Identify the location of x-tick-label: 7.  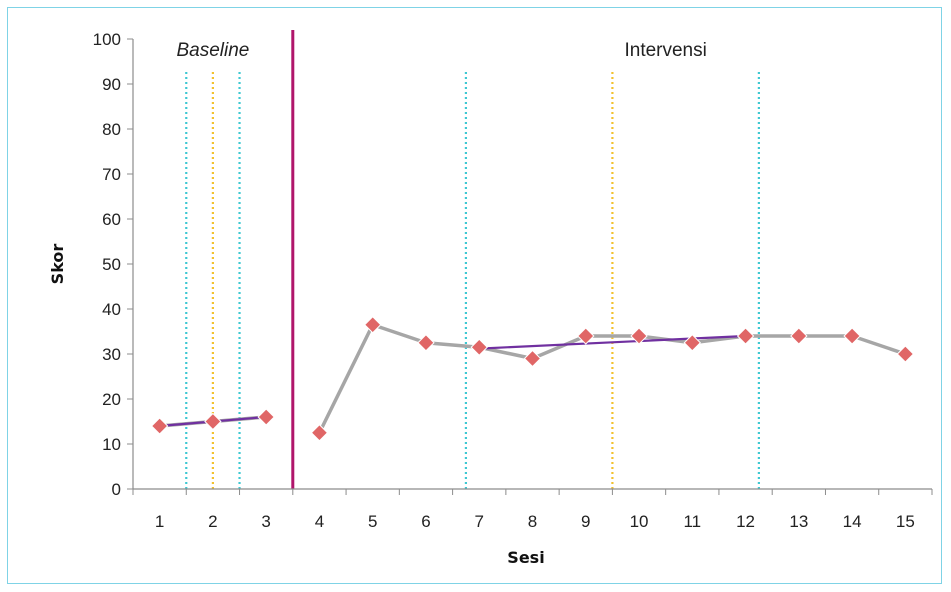
(478, 521).